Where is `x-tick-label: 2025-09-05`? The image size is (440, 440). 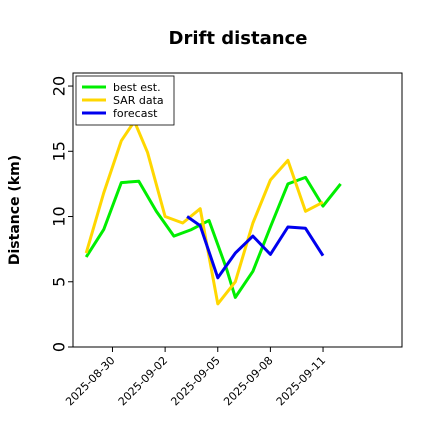
x-tick-label: 2025-09-05 is located at coordinates (195, 381).